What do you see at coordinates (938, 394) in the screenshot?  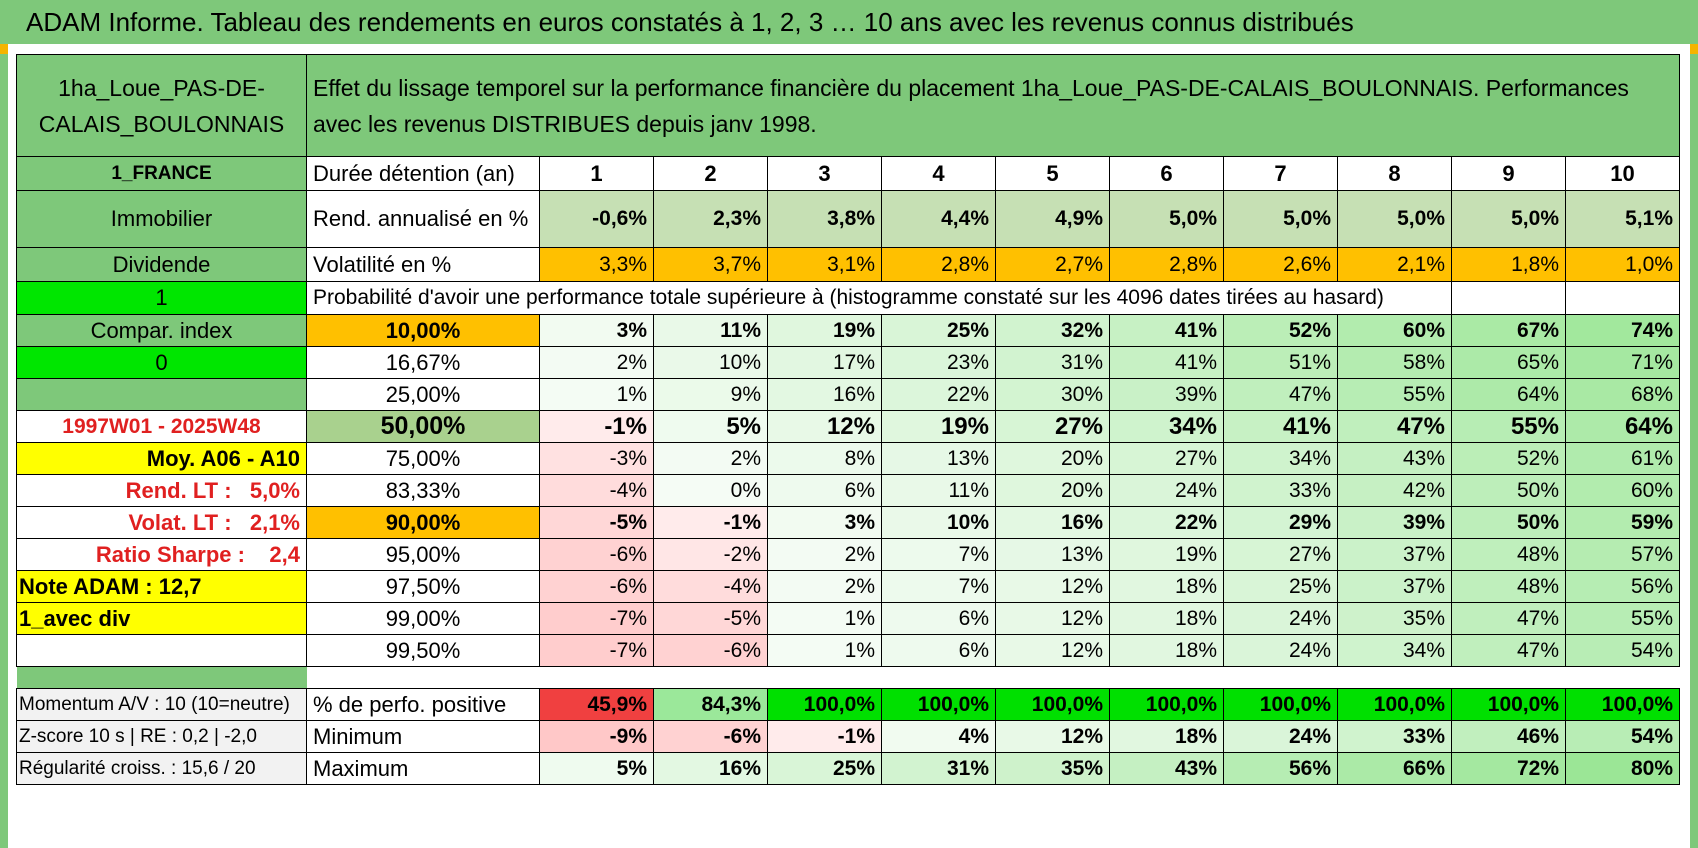 I see `prob-value-cell: 22%` at bounding box center [938, 394].